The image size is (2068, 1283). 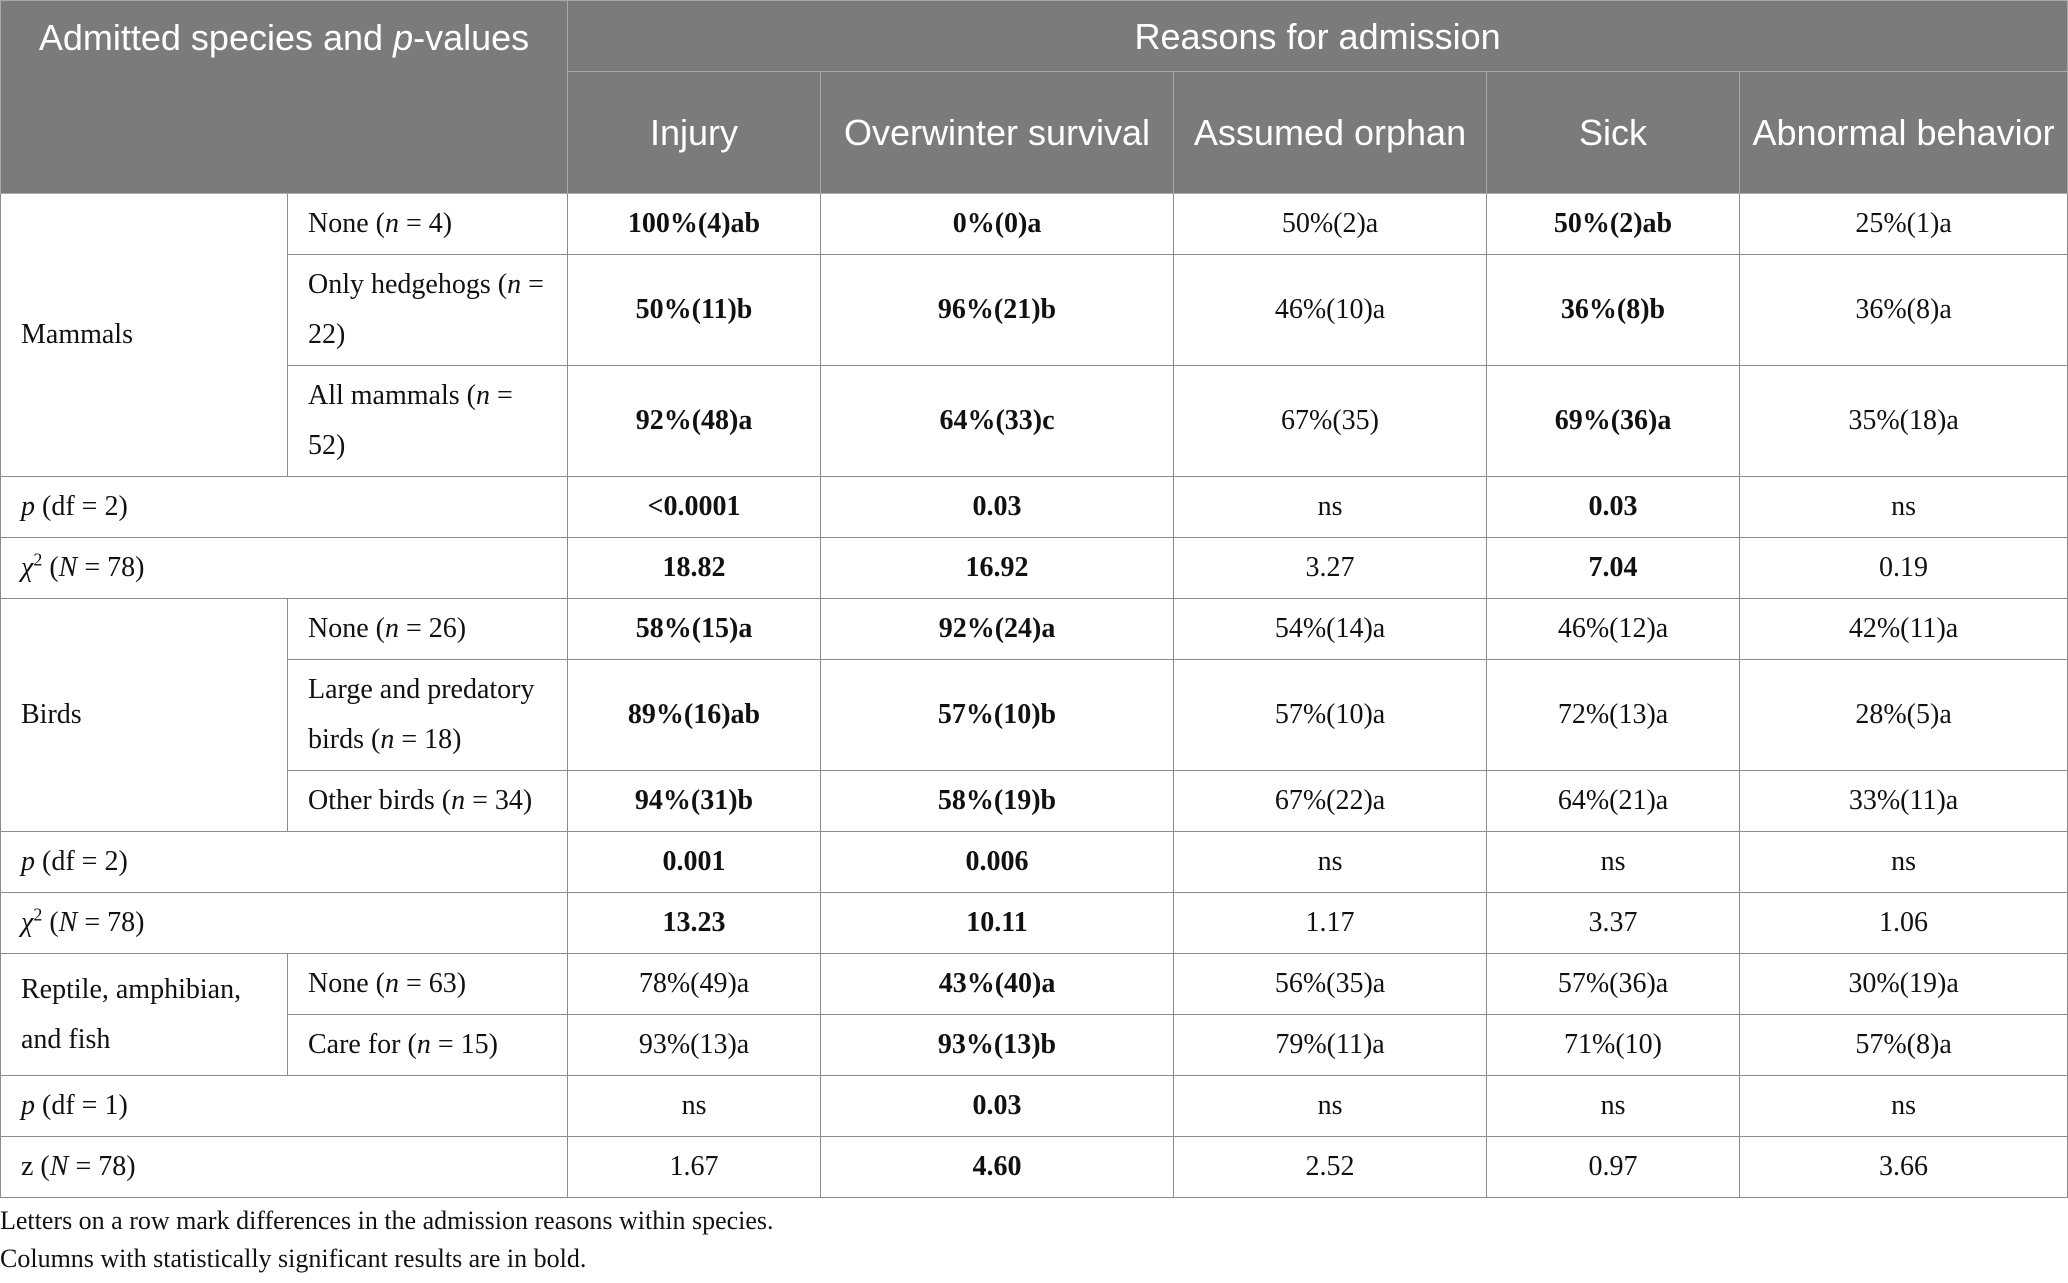 I want to click on col-header-abnormal-behavior: Abnormal behavior, so click(x=1903, y=132).